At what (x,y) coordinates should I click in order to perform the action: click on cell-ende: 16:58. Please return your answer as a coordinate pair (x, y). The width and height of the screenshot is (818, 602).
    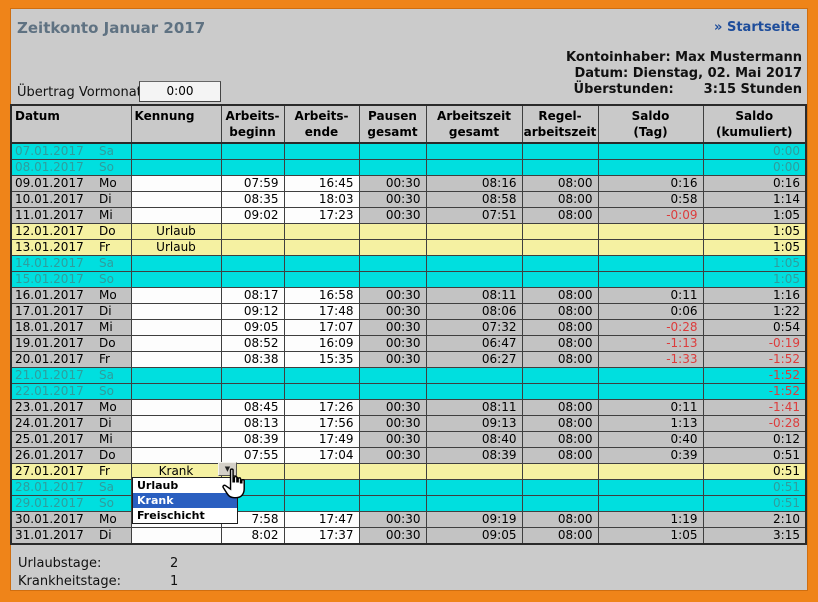
    Looking at the image, I should click on (321, 295).